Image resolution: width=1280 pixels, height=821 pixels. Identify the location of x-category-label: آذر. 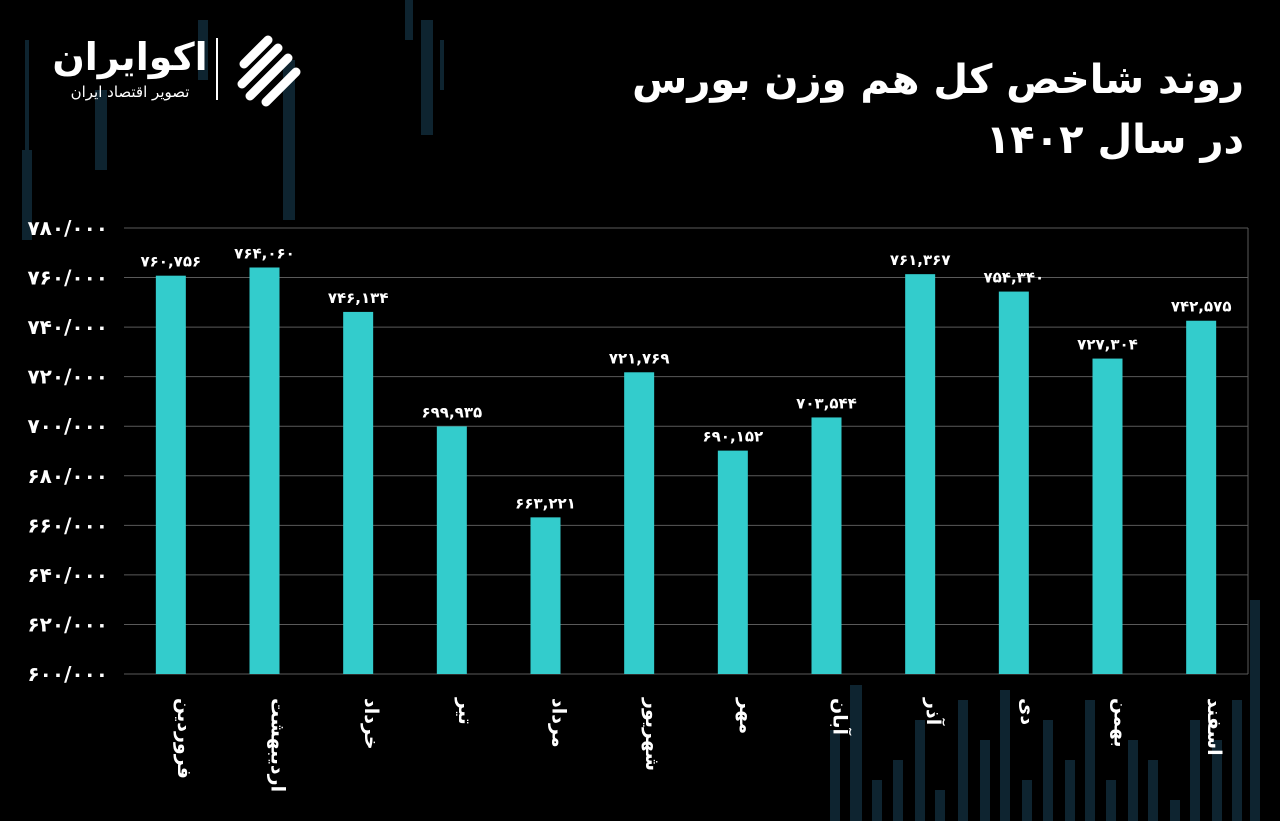
(934, 711).